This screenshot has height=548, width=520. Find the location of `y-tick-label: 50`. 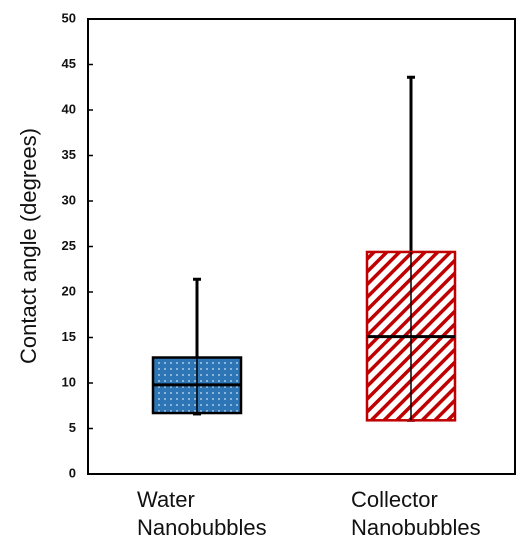

y-tick-label: 50 is located at coordinates (69, 17).